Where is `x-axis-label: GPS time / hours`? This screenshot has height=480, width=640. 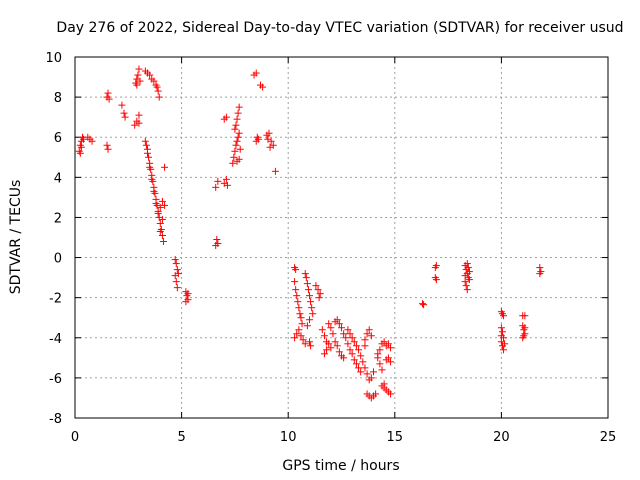 x-axis-label: GPS time / hours is located at coordinates (340, 466).